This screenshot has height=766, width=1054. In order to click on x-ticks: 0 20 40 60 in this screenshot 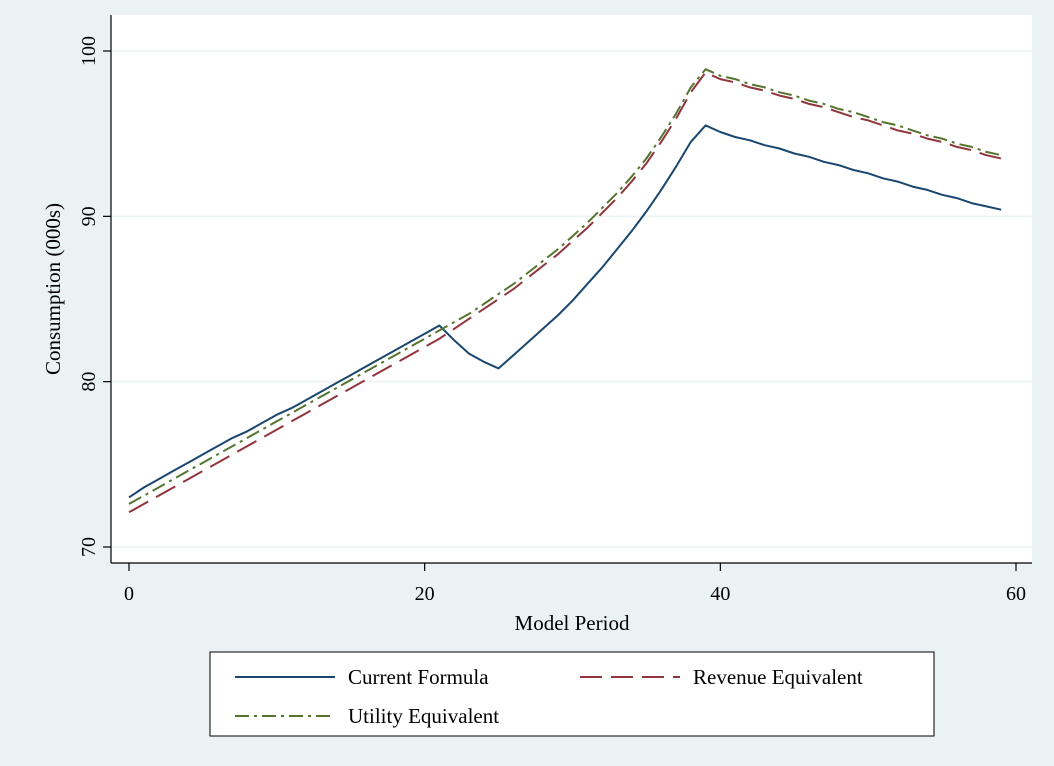, I will do `click(575, 584)`.